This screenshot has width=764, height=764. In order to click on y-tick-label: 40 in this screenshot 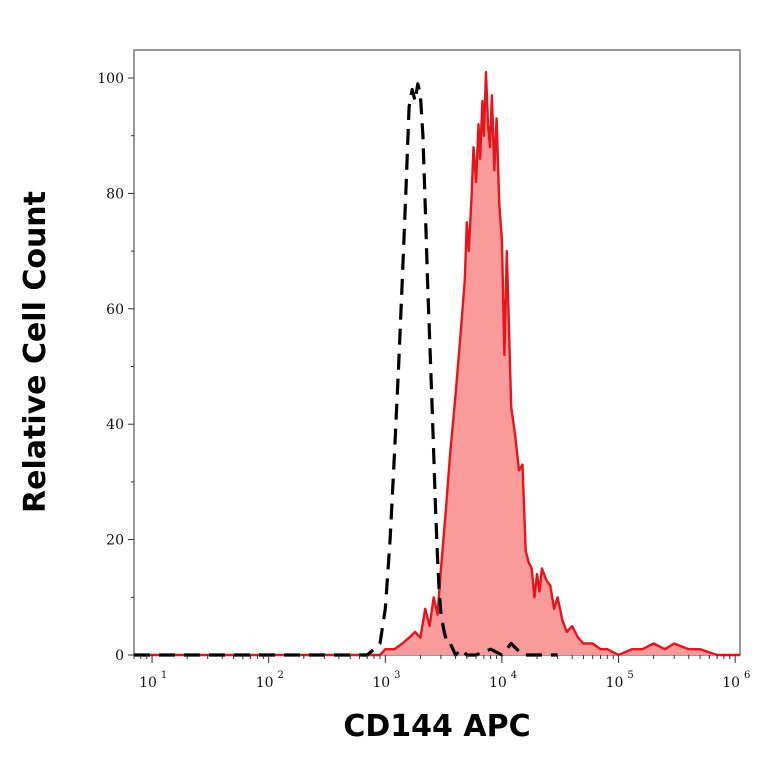, I will do `click(115, 425)`.